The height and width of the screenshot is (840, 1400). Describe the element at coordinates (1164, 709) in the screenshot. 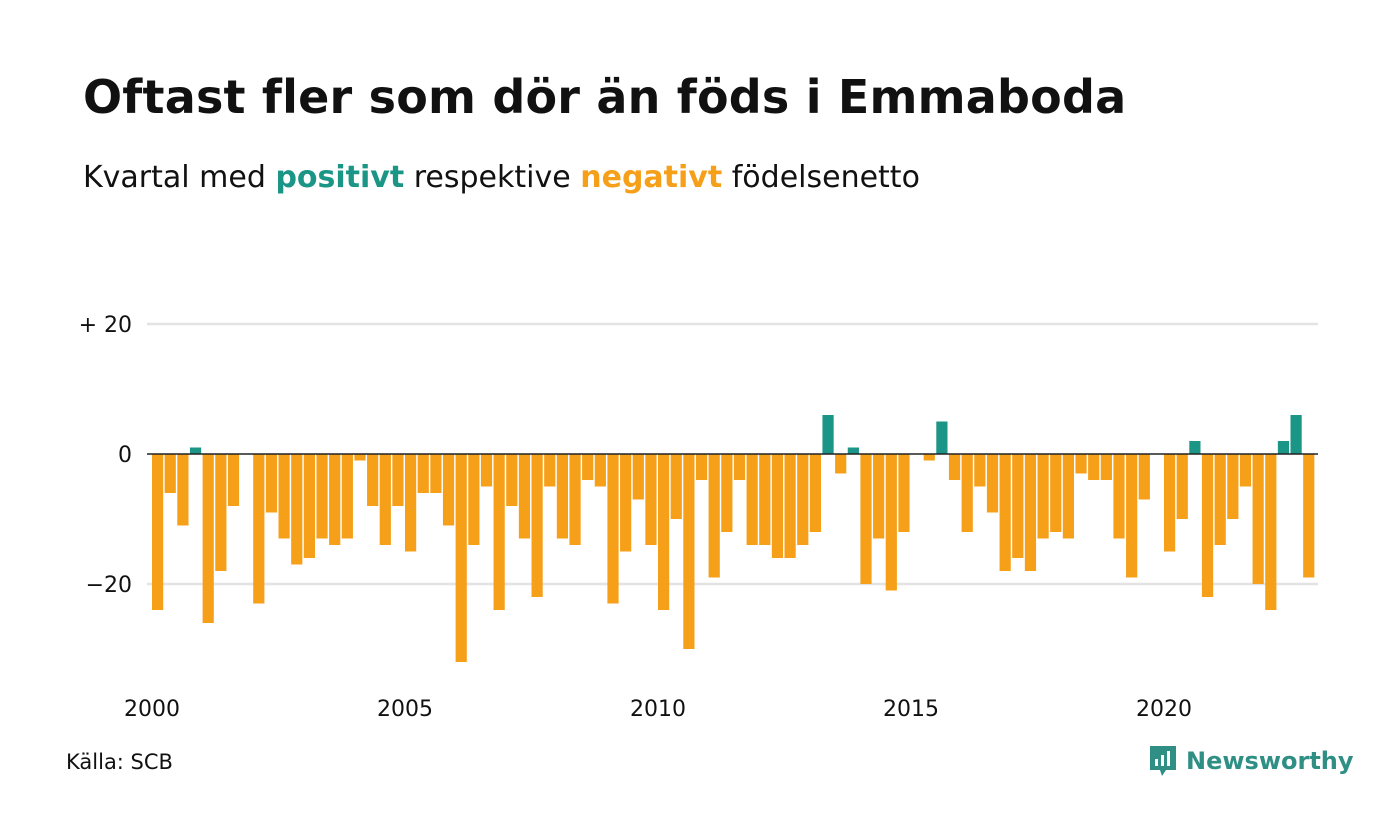

I see `x-tick-label: 2020` at that location.